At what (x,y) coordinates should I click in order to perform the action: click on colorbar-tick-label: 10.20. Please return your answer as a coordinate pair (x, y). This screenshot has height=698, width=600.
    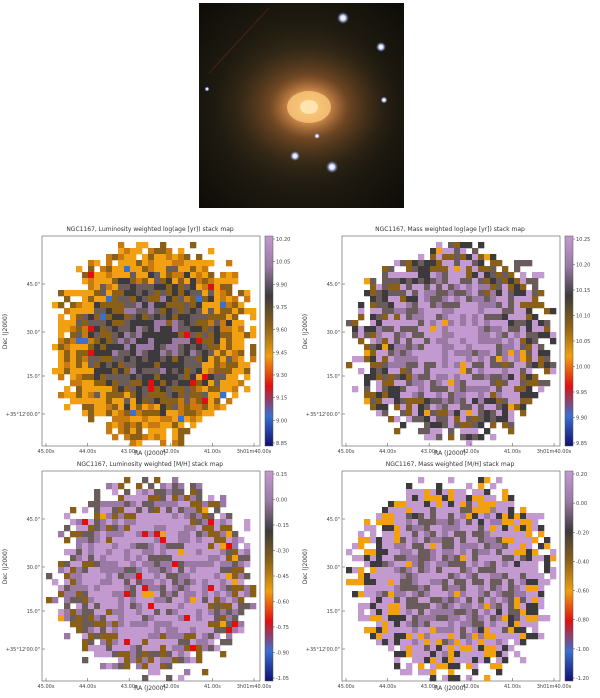
    Looking at the image, I should click on (283, 240).